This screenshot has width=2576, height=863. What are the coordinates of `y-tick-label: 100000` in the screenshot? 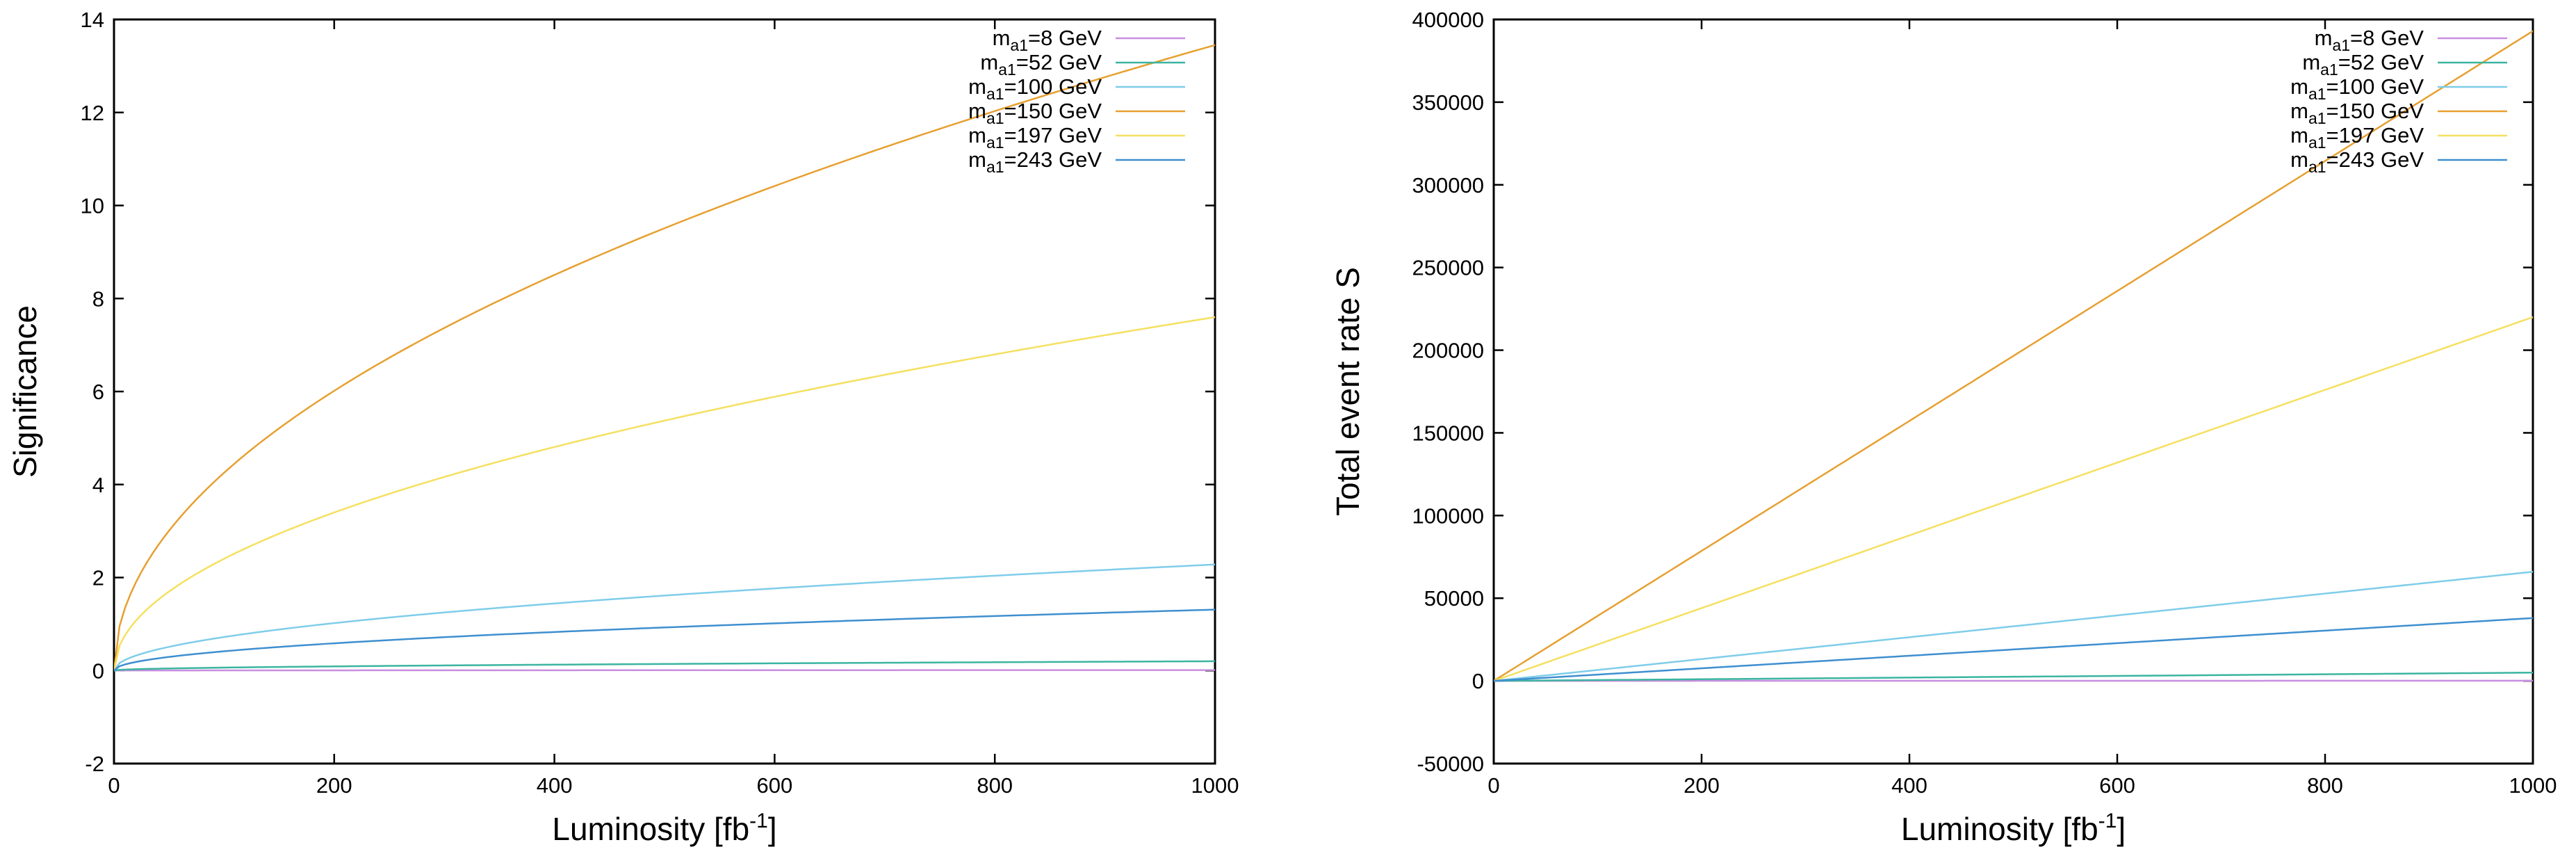 It's located at (1448, 515).